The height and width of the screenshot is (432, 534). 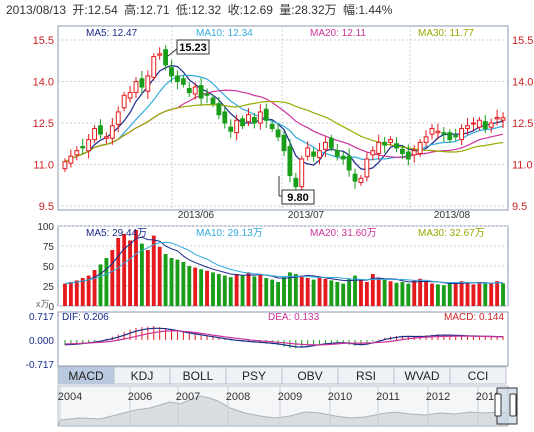 I want to click on timeline-year: 2007, so click(x=188, y=397).